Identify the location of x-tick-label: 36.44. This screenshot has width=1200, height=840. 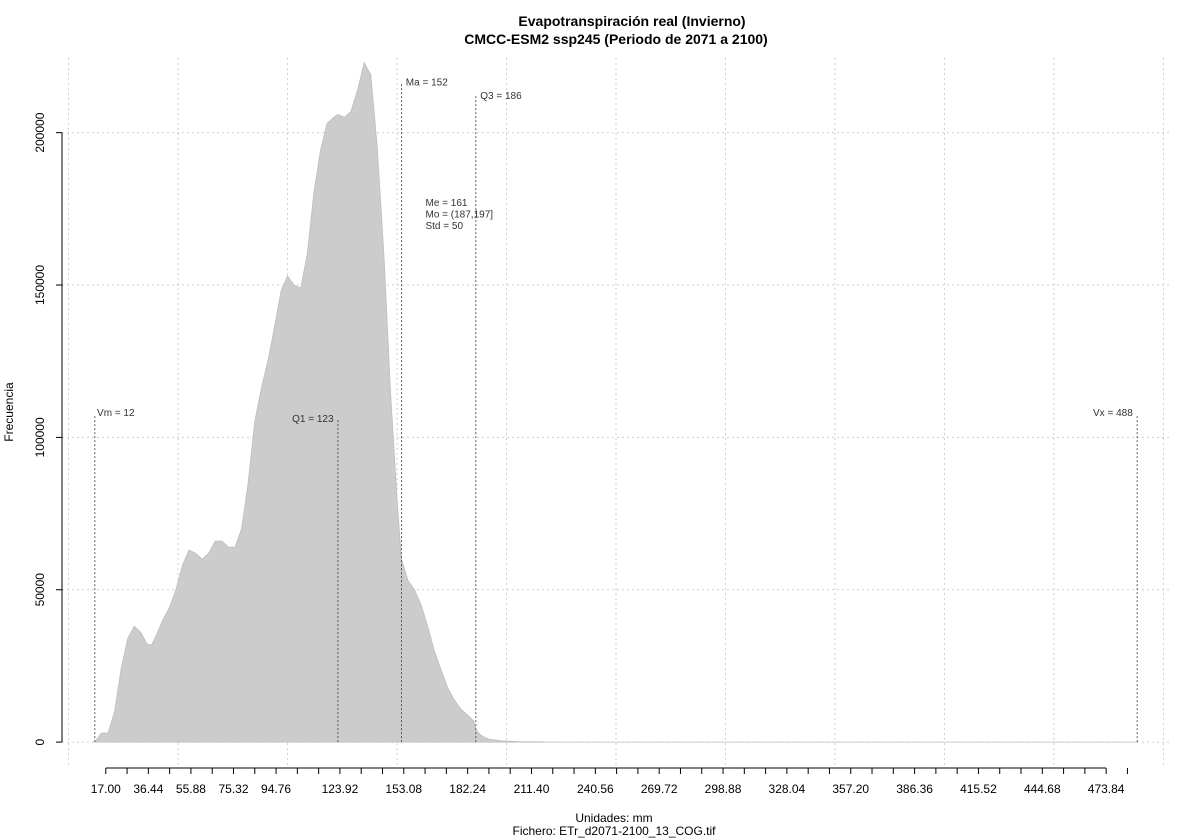
(148, 789).